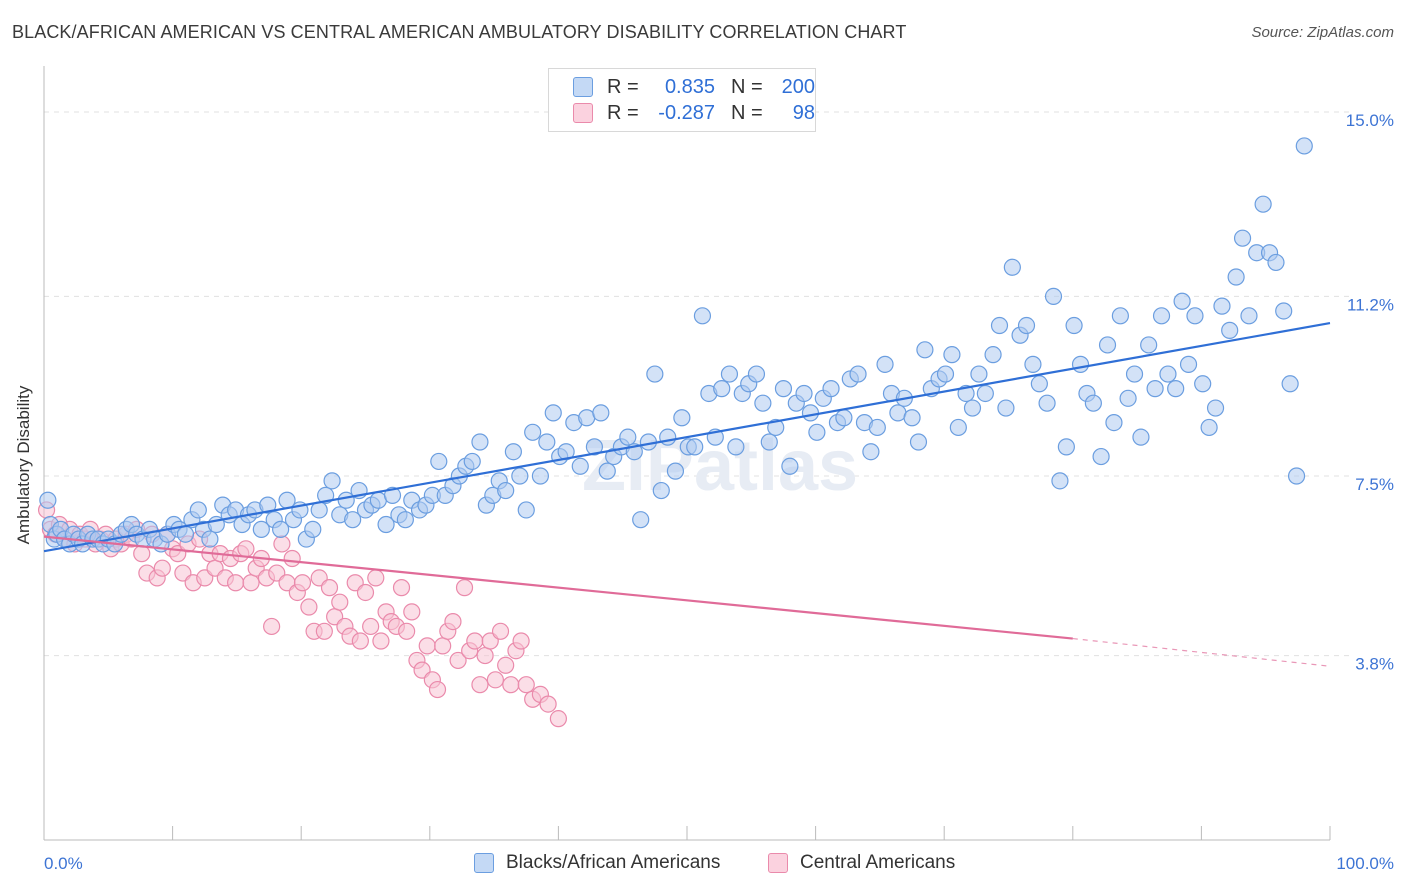 This screenshot has height=892, width=1406. I want to click on source-credit: Source: ZipAtlas.com, so click(1322, 32).